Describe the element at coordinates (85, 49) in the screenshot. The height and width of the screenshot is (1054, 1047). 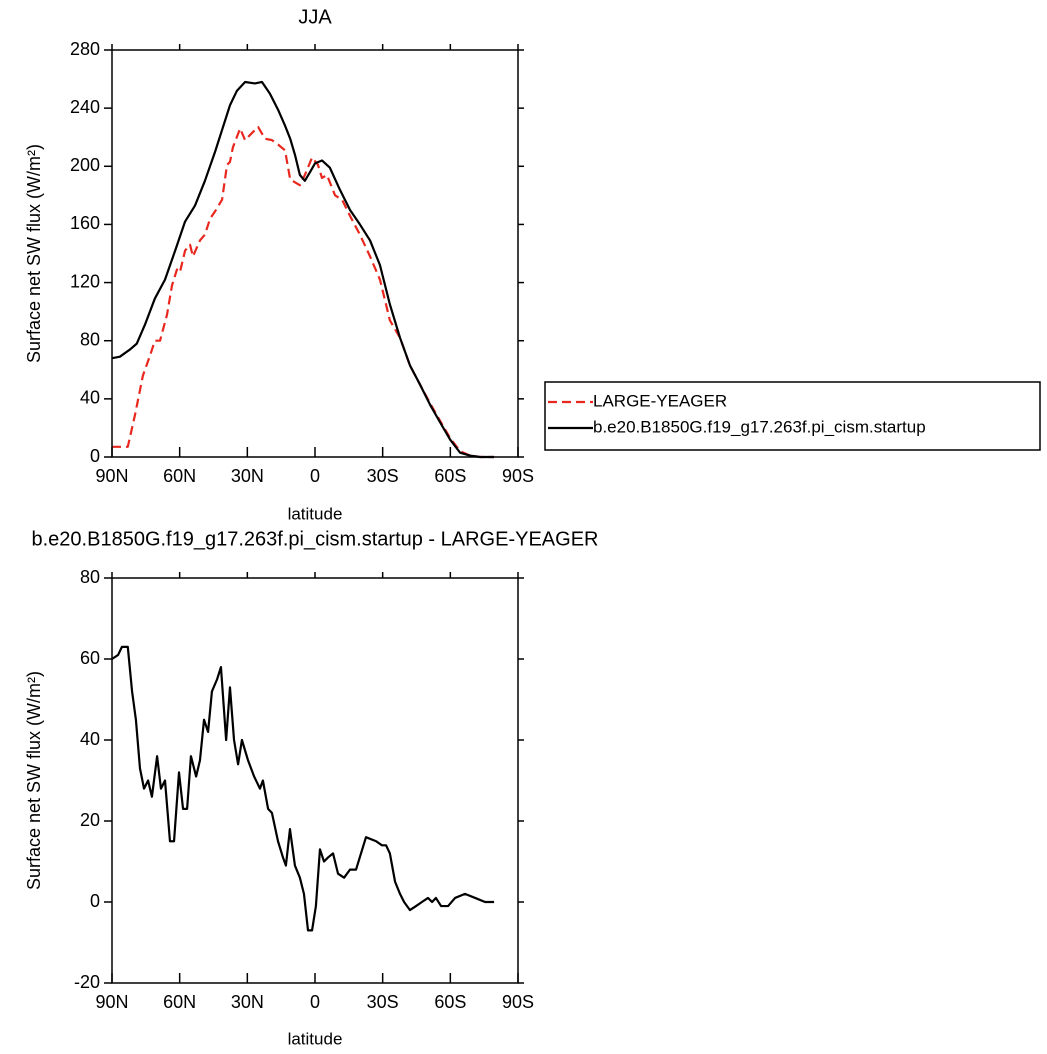
I see `y-tick-label: 280` at that location.